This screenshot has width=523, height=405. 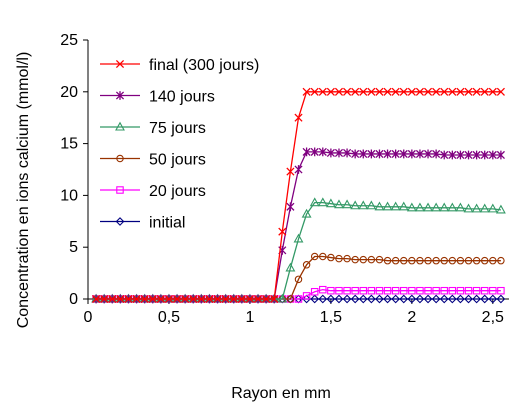 I want to click on legend-label: final (300 jours), so click(x=204, y=65).